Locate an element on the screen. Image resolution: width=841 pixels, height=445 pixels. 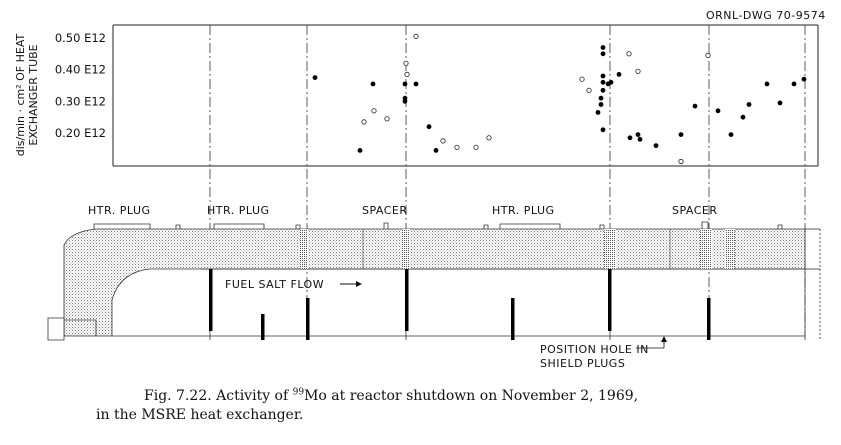
y-axis-label-line1: dis/min · cm² OF HEAT is located at coordinates (20, 94).